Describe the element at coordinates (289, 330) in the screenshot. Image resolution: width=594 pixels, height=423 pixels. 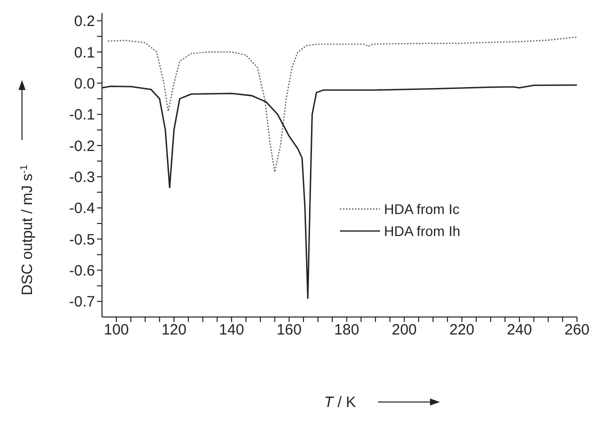
I see `x-tick-label: 160` at that location.